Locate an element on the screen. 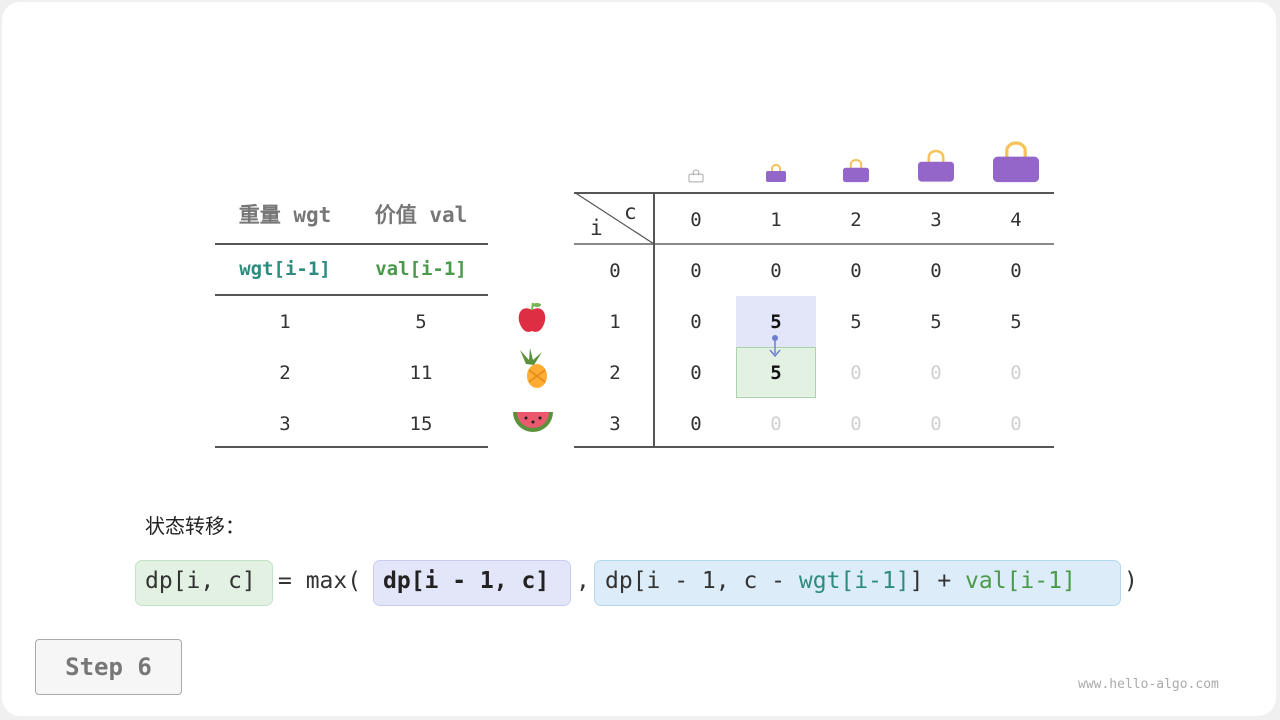  val-subheader: val[i-1] is located at coordinates (421, 268).